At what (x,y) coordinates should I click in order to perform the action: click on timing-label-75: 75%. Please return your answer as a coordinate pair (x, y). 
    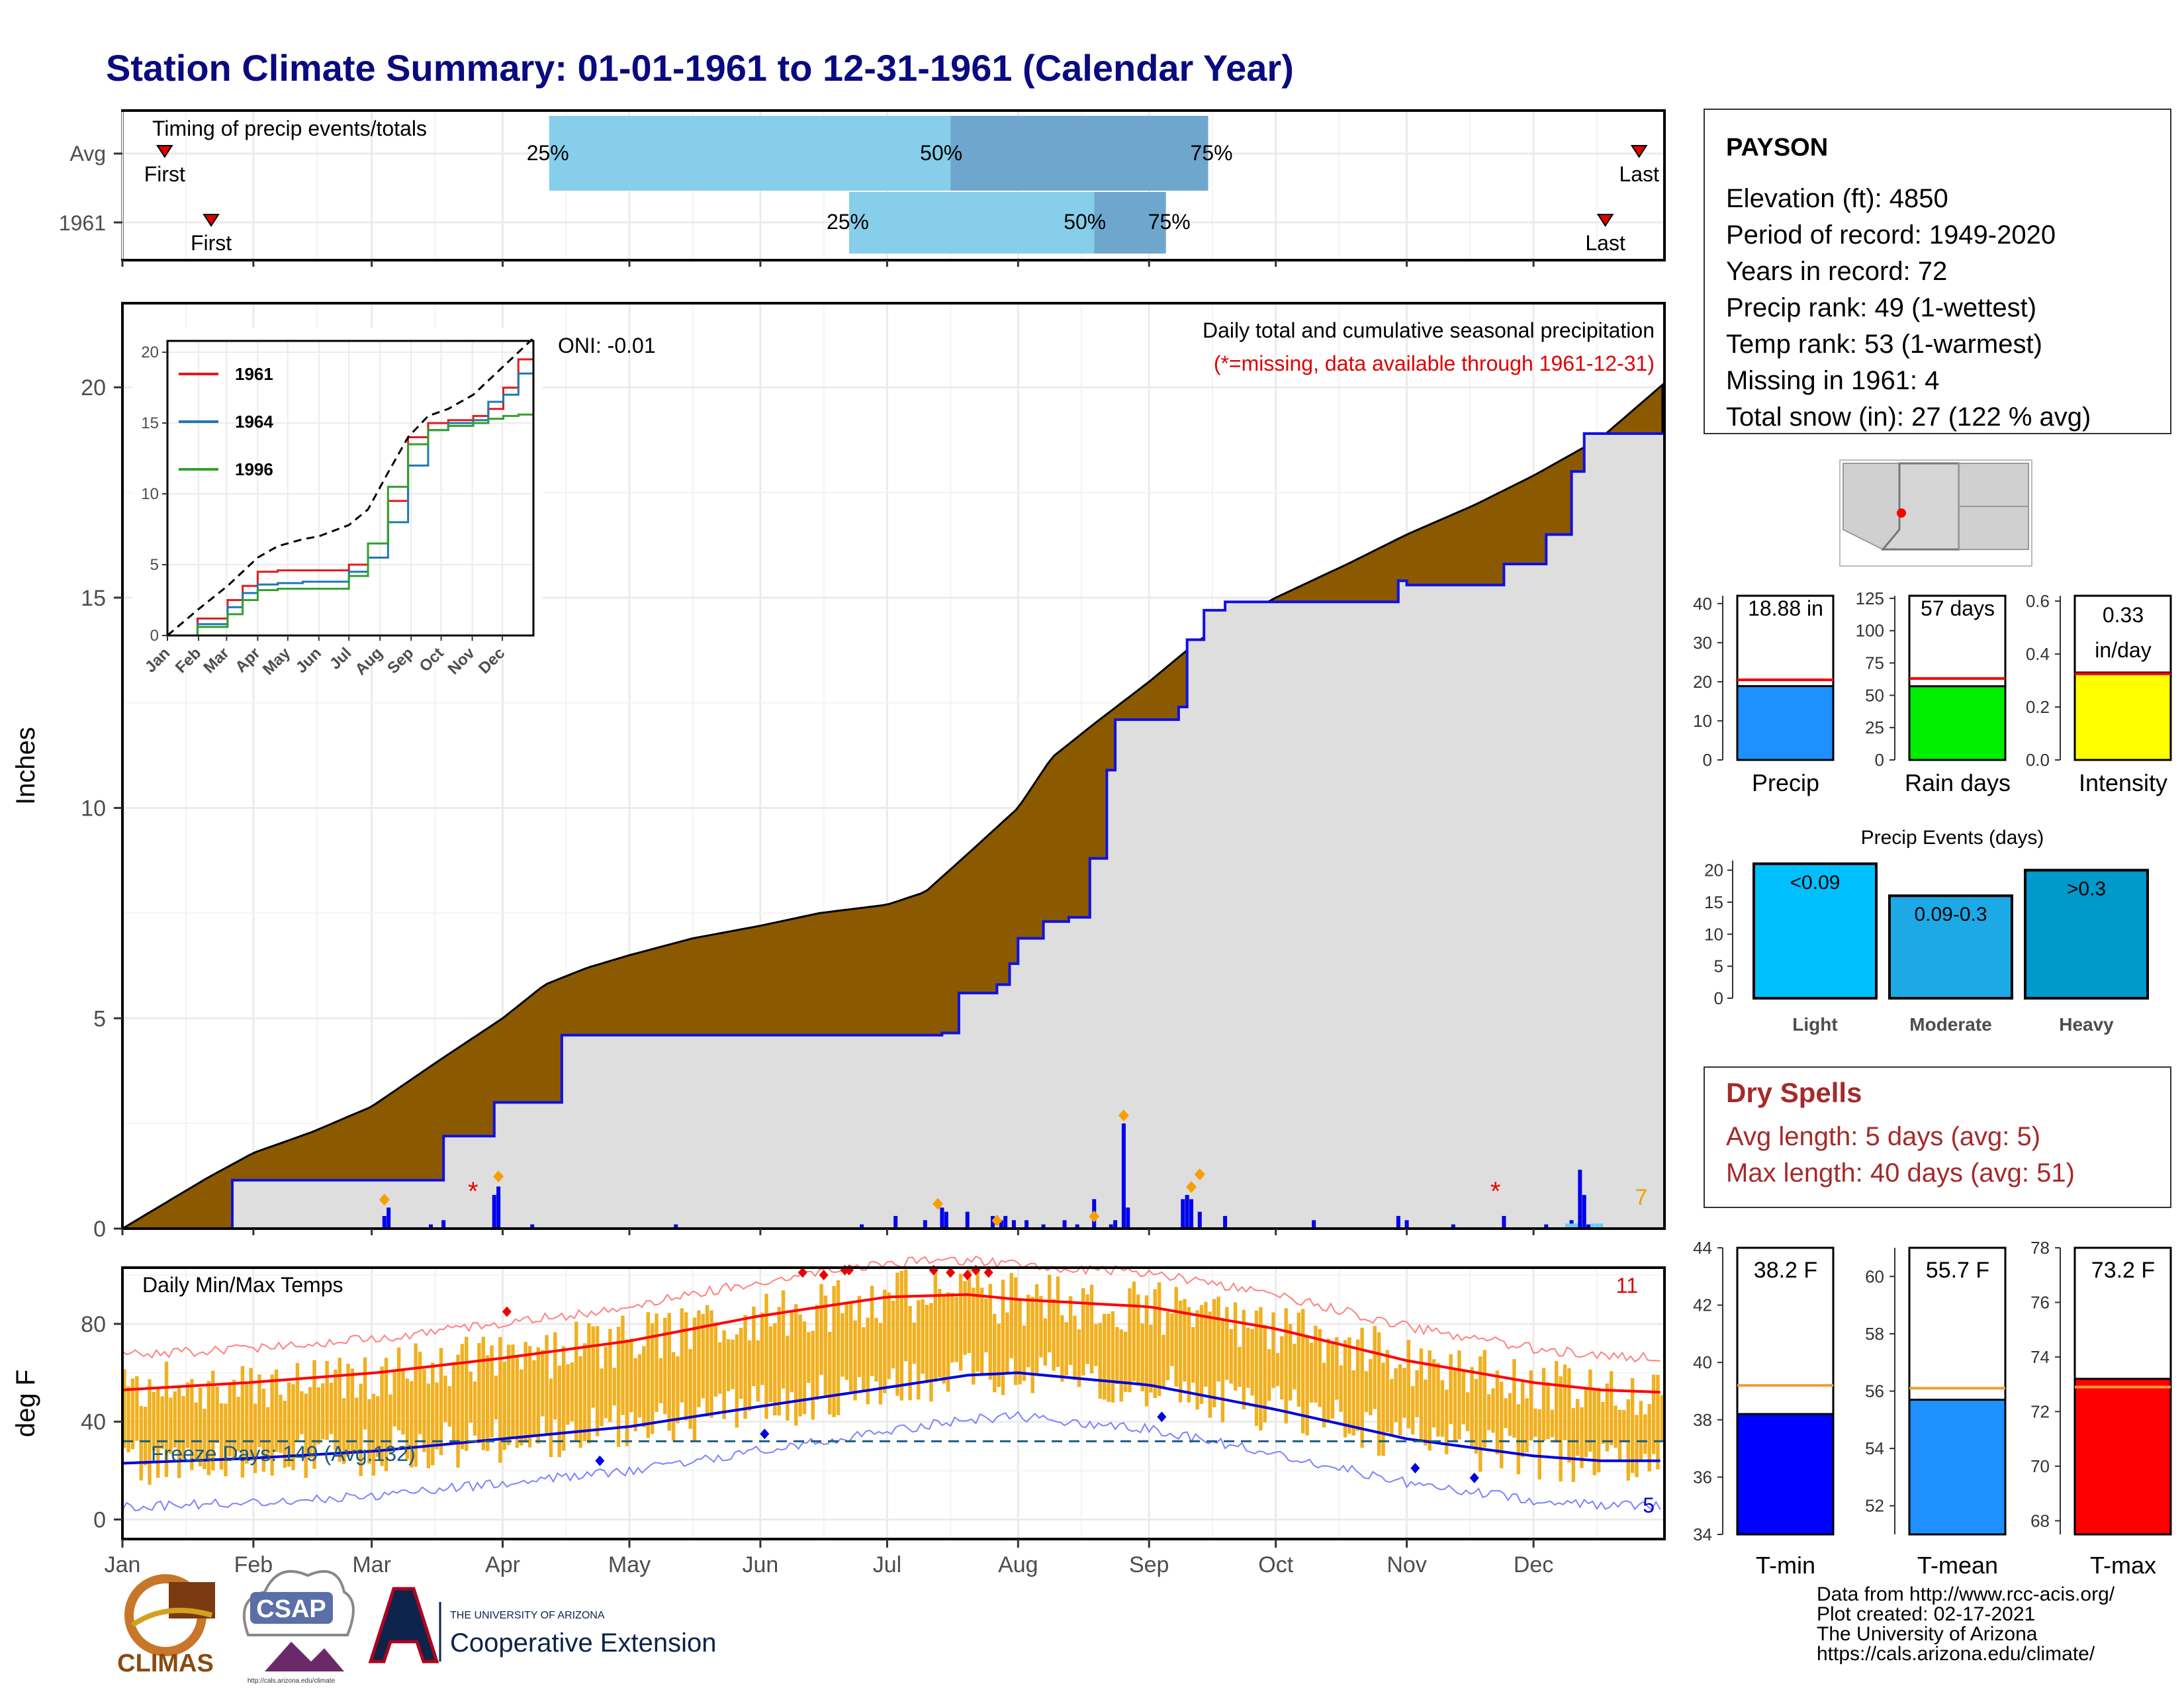
    Looking at the image, I should click on (1212, 153).